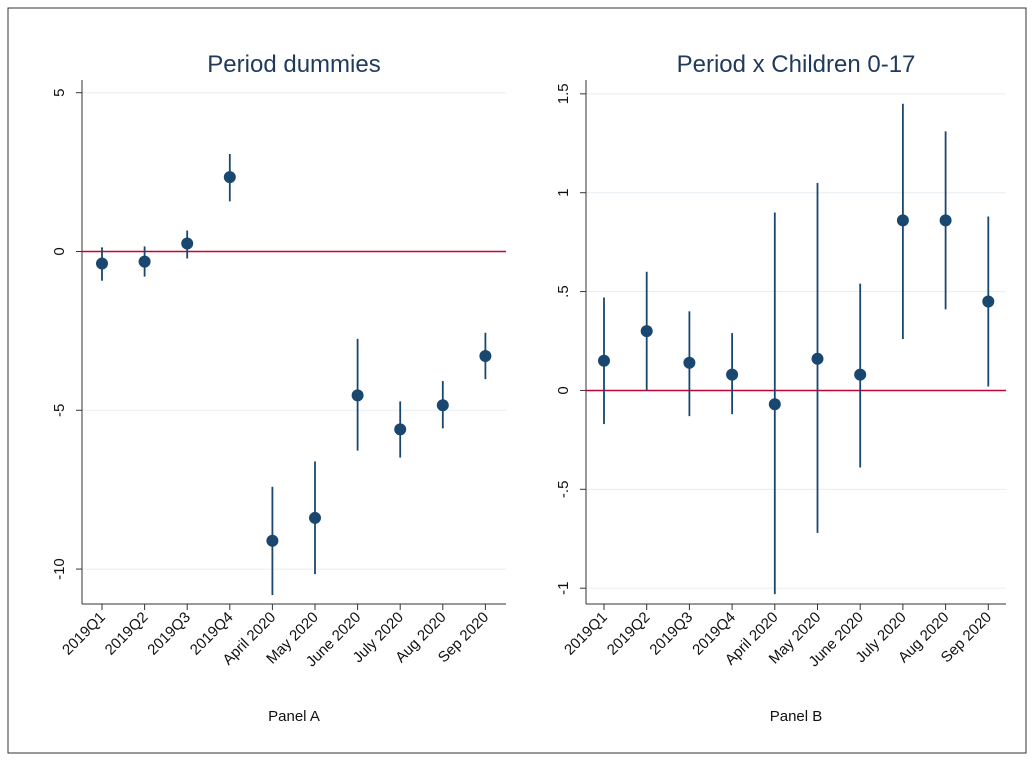  I want to click on chart-title: Period x Children 0-17, so click(796, 64).